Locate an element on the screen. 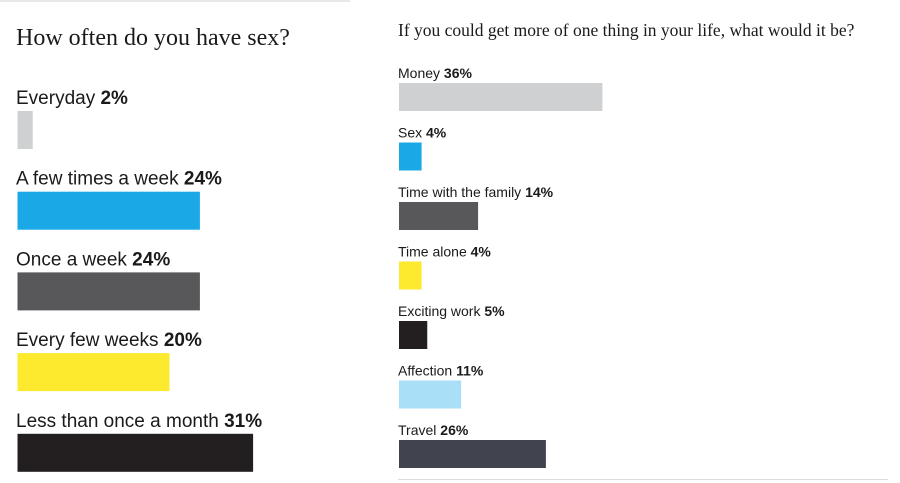 The height and width of the screenshot is (483, 900). category-label-less-than-once-a-month: Less than once a month 31% is located at coordinates (139, 421).